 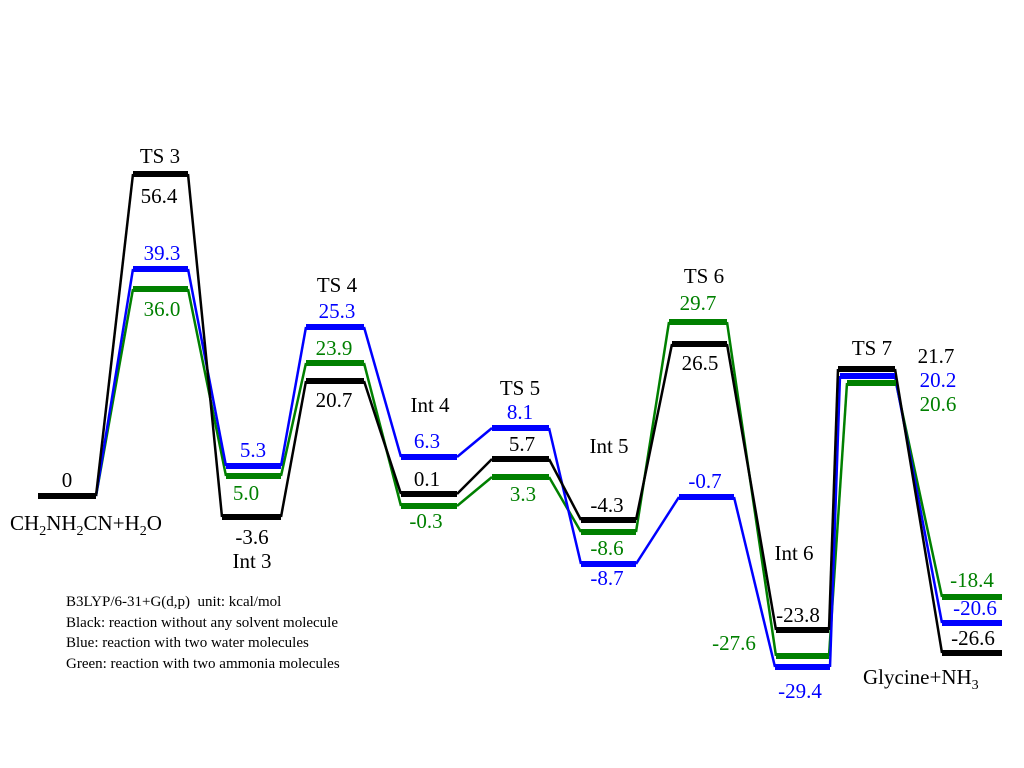 I want to click on value-label-ts5-black: 5.7, so click(x=522, y=444).